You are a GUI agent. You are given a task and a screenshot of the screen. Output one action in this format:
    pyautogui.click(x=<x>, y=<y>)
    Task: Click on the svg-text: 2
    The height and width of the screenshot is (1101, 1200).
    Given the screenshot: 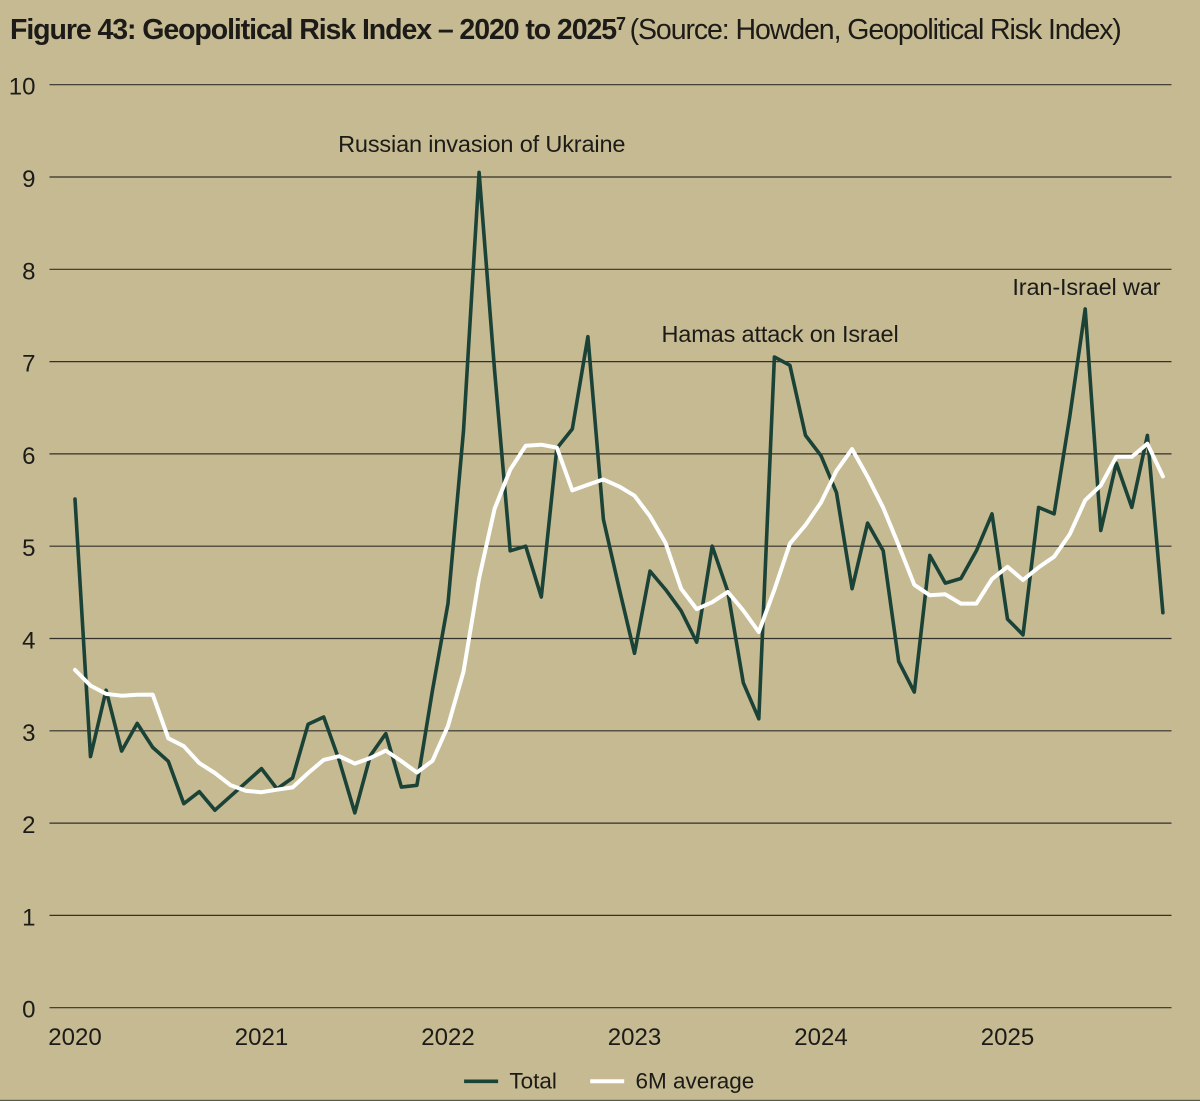 What is the action you would take?
    pyautogui.click(x=28, y=825)
    